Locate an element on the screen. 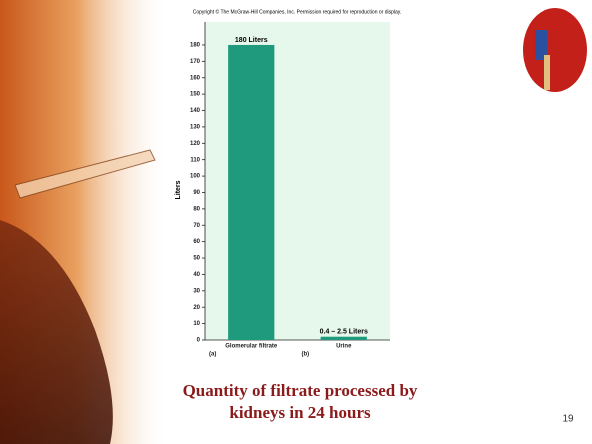 Image resolution: width=592 pixels, height=444 pixels. panel-label: (a) is located at coordinates (212, 355).